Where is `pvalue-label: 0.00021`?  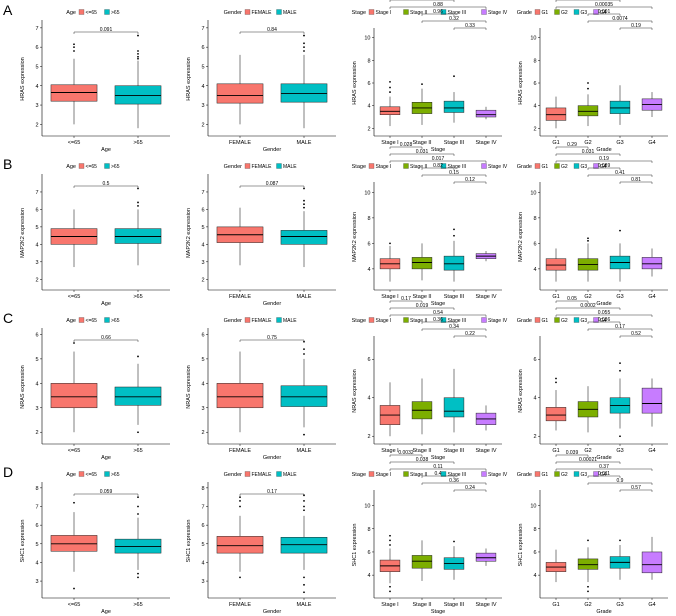
pvalue-label: 0.00021 is located at coordinates (588, 460).